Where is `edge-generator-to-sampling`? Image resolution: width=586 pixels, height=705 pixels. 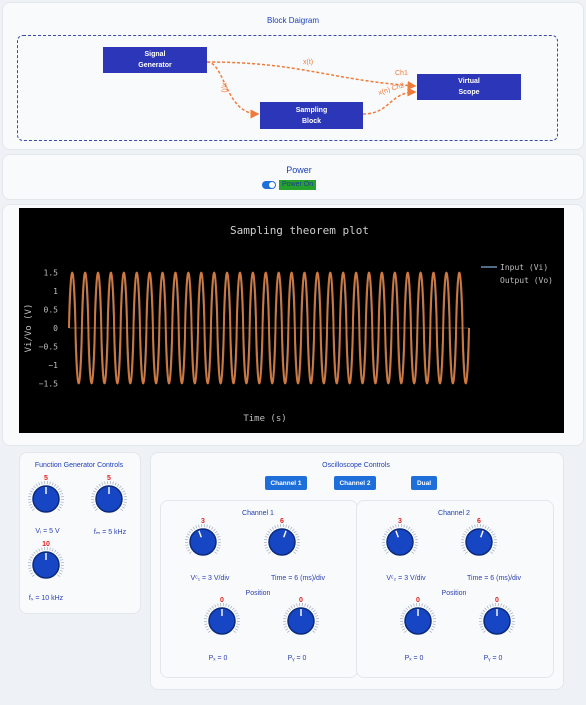
edge-generator-to-sampling is located at coordinates (233, 90).